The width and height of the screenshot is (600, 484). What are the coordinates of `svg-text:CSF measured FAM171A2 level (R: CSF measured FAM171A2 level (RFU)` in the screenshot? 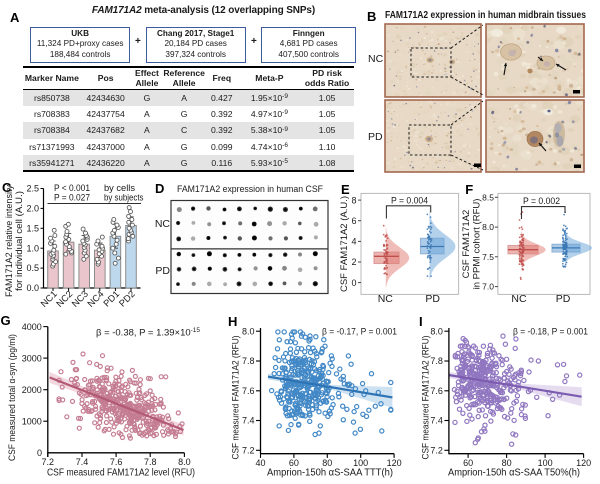 It's located at (121, 473).